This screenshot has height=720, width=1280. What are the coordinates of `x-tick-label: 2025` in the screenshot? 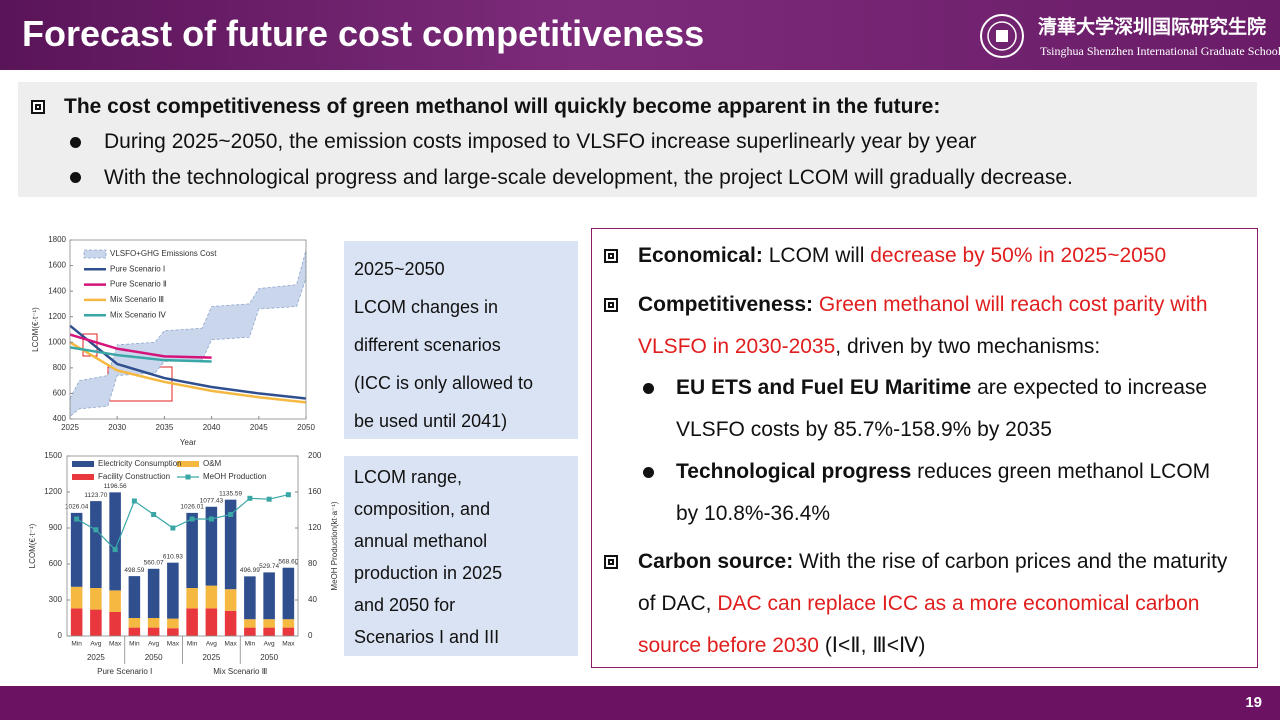 It's located at (70, 427).